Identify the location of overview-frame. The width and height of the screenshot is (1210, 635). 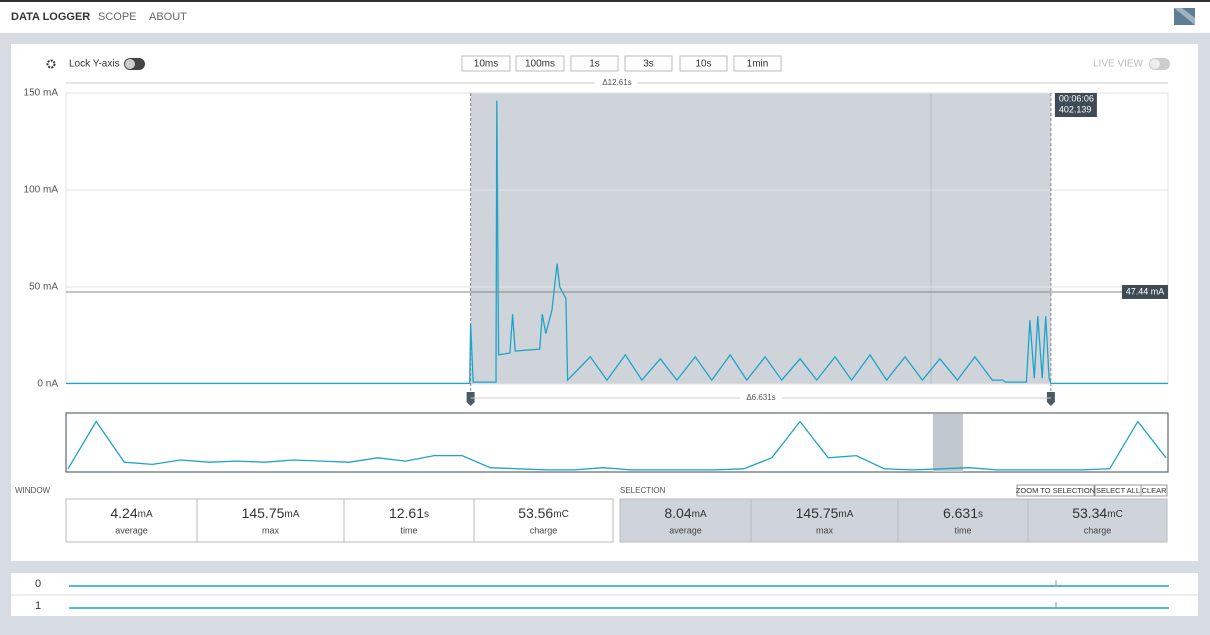
(617, 442).